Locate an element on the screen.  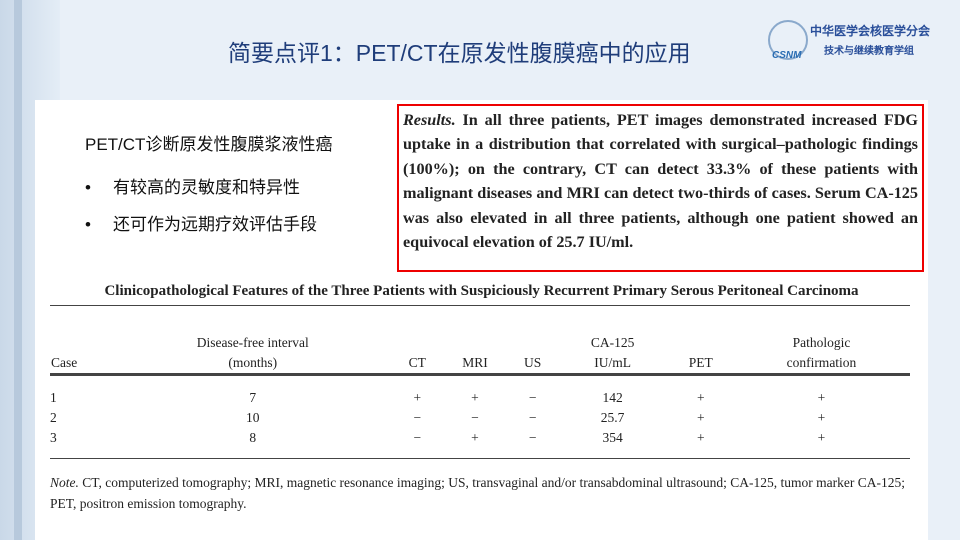
column-header: CA-125 IU/mL is located at coordinates (612, 349).